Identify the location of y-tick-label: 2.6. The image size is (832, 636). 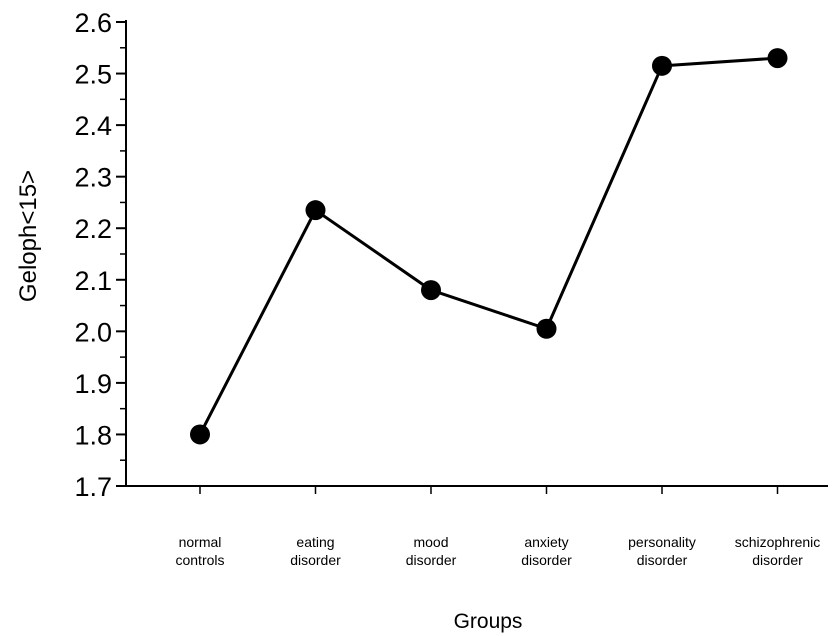
(93, 23).